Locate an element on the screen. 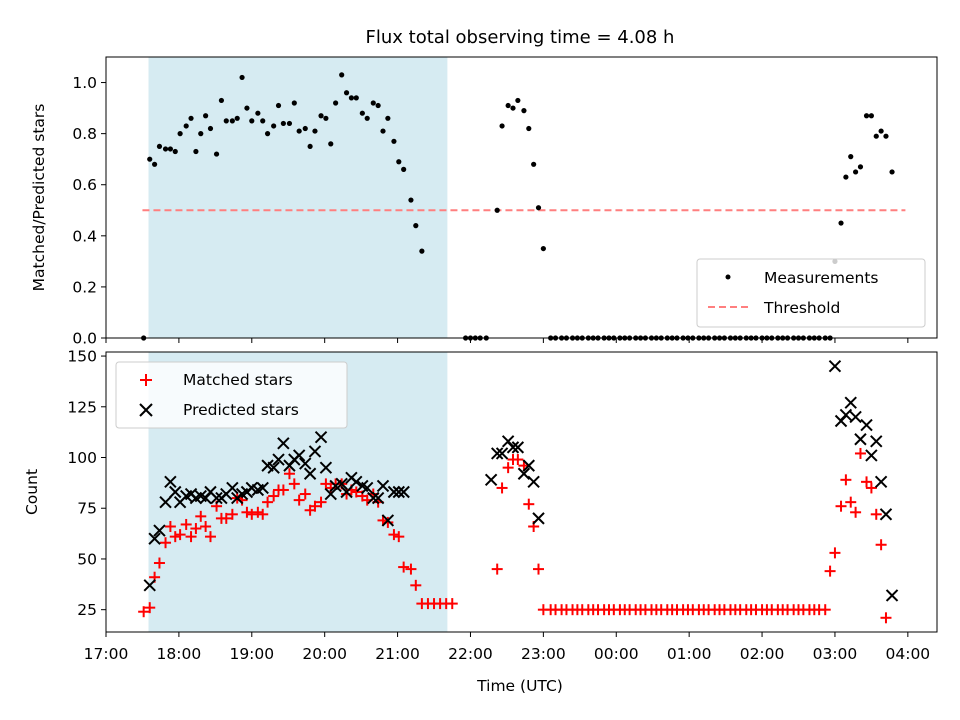 The height and width of the screenshot is (720, 960). legend-label-matched: Matched stars is located at coordinates (238, 380).